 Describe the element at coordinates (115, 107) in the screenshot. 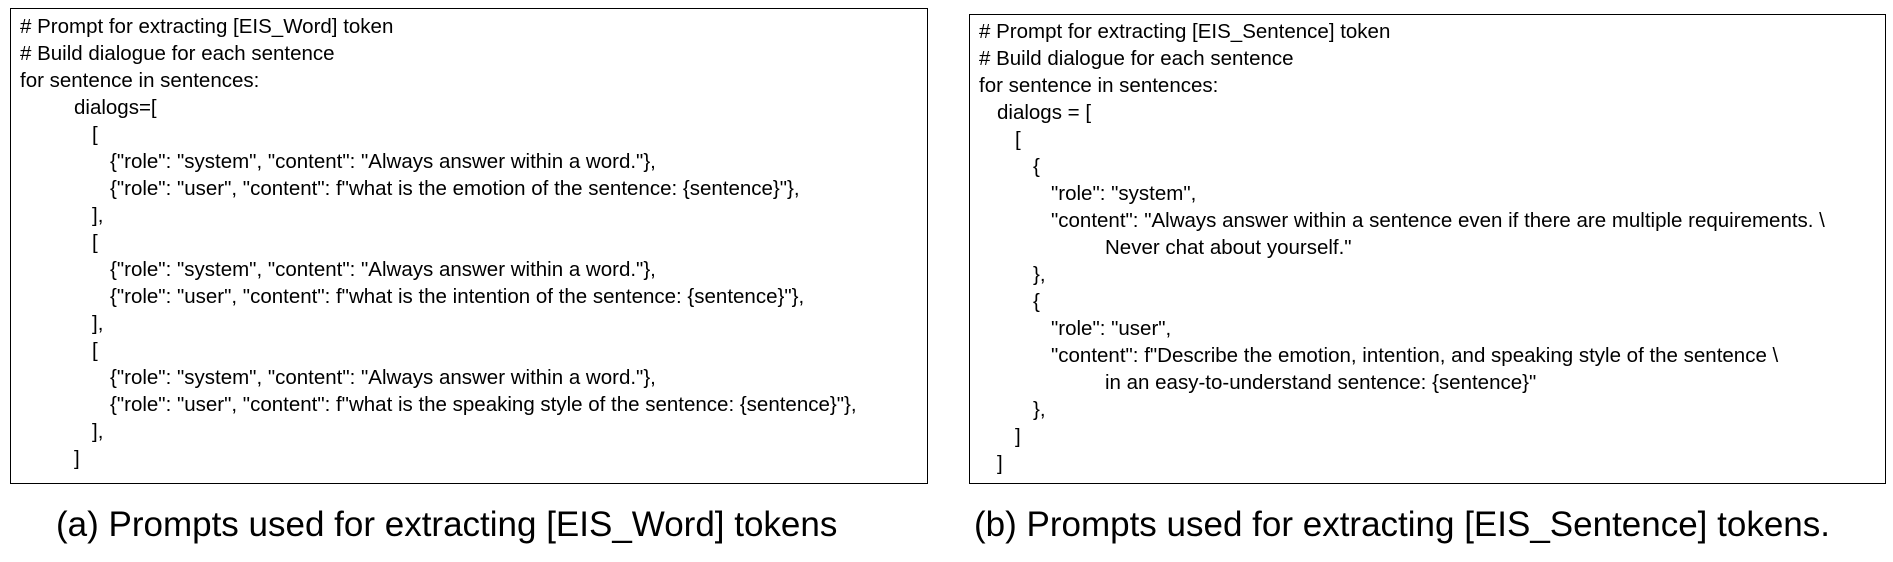

I see `code-line: dialogs=[` at that location.